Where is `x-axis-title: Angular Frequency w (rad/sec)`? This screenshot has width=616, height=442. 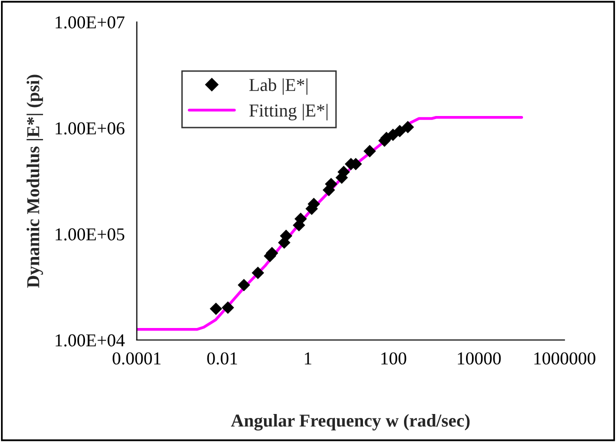
x-axis-title: Angular Frequency w (rad/sec) is located at coordinates (350, 422).